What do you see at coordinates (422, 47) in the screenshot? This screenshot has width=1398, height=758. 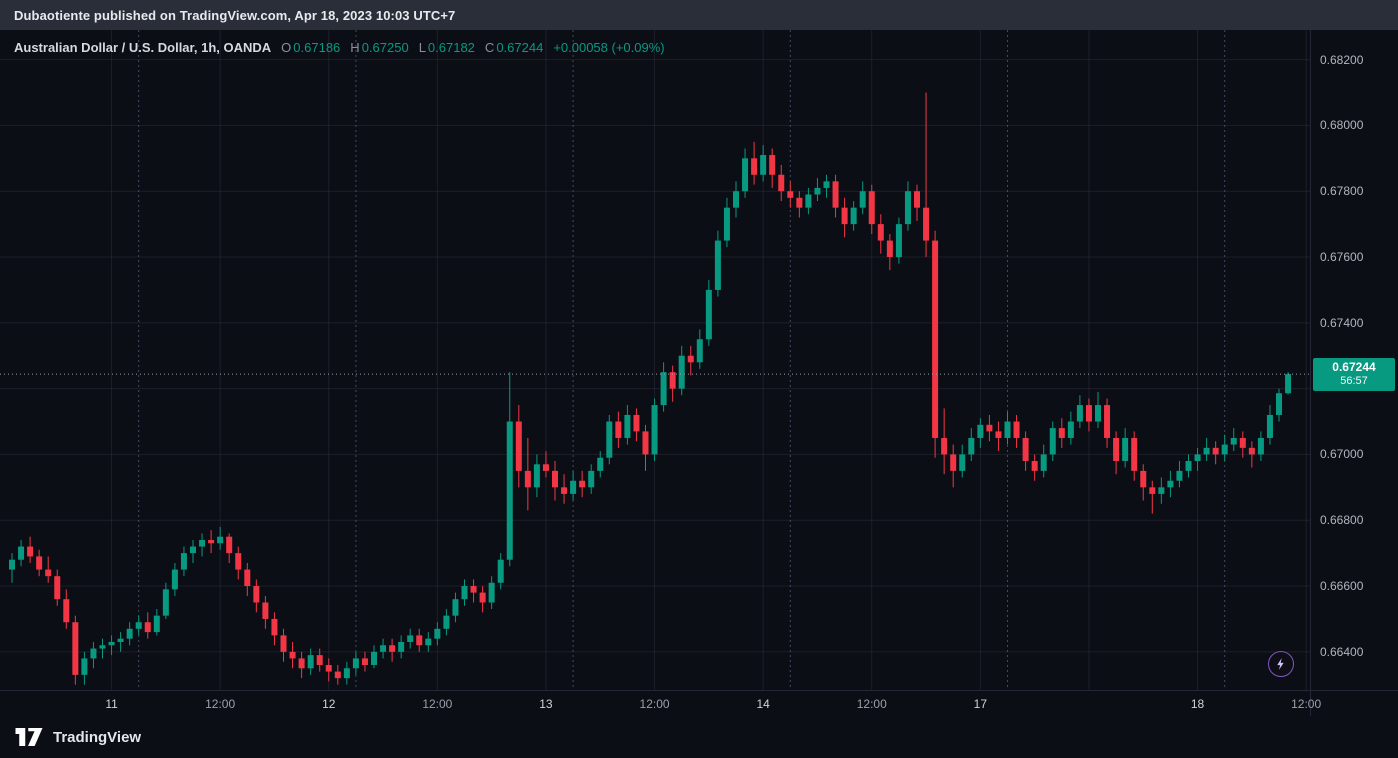 I see `low-letter: L` at bounding box center [422, 47].